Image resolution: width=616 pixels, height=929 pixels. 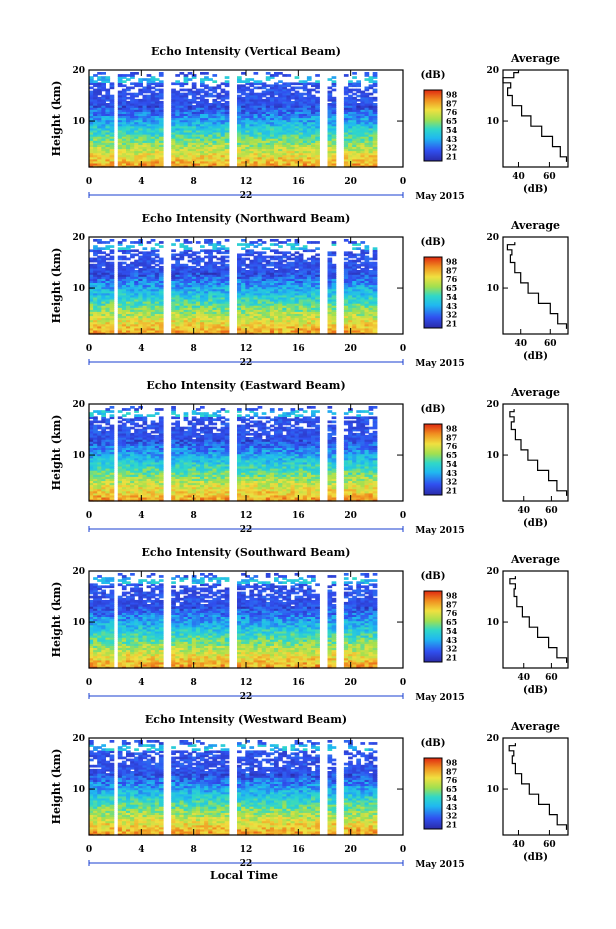 I want to click on x-tick-label: 12, so click(x=246, y=182).